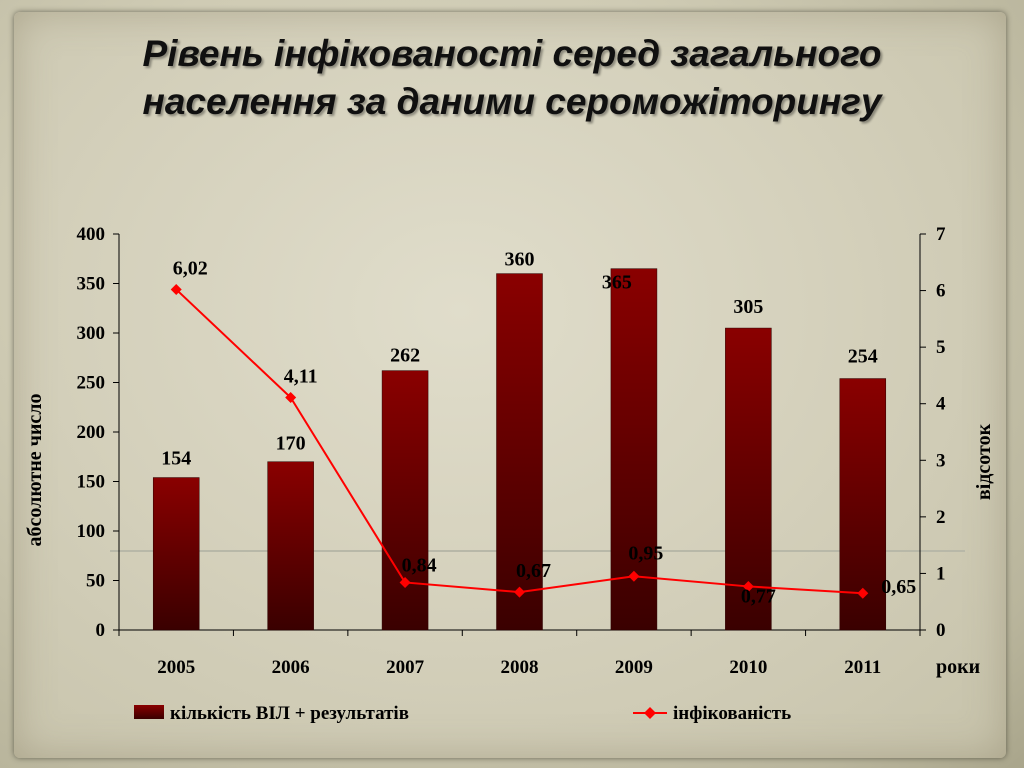  What do you see at coordinates (176, 667) in the screenshot?
I see `x-tick-label: 2005` at bounding box center [176, 667].